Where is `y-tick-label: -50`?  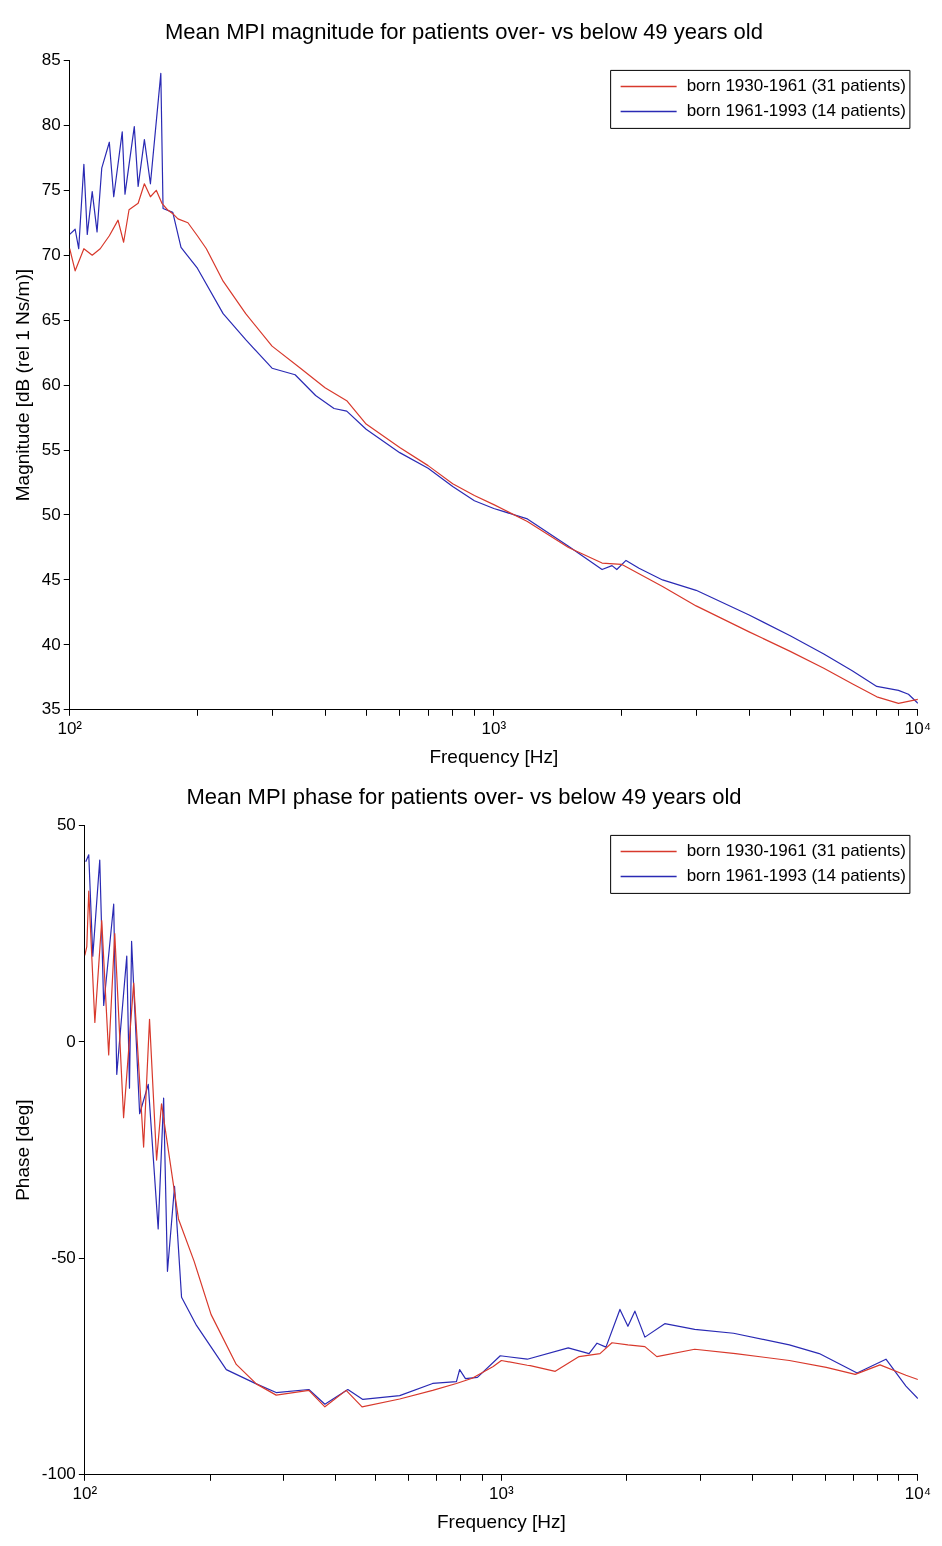 y-tick-label: -50 is located at coordinates (63, 1258).